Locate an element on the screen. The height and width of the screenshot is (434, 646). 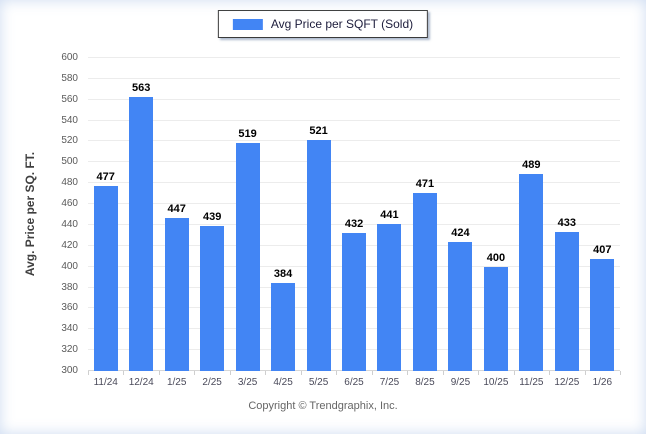
bar-value-label: 400 is located at coordinates (496, 257).